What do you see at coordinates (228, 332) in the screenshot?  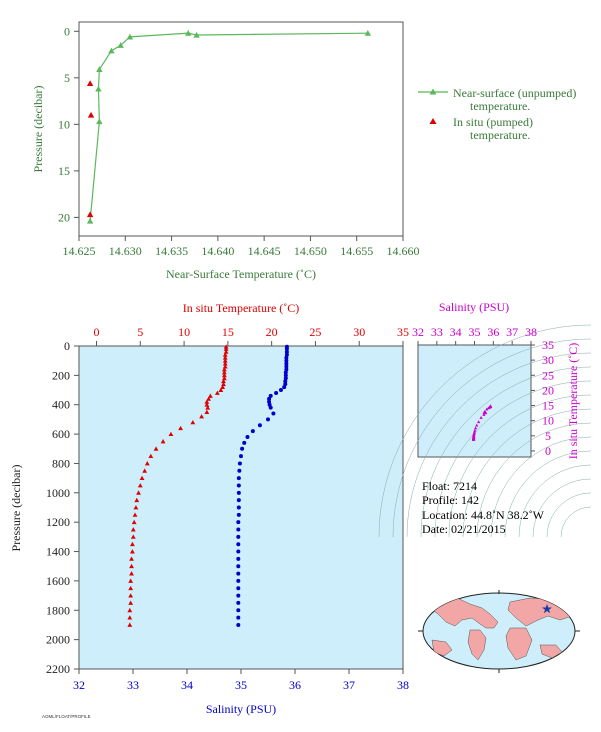 I see `temperature-tick-label: 15` at bounding box center [228, 332].